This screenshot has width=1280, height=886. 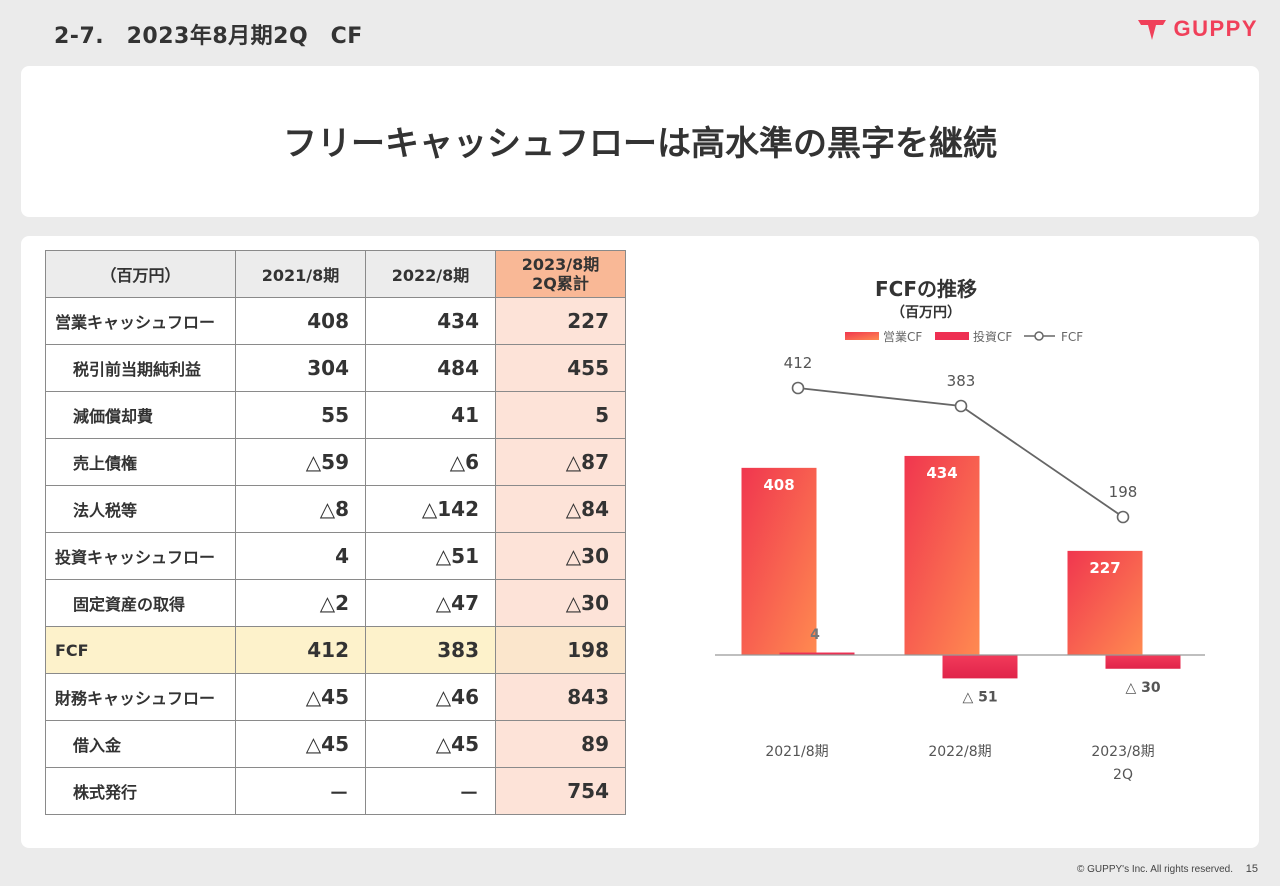 I want to click on legend-marker-fcf, so click(x=1039, y=336).